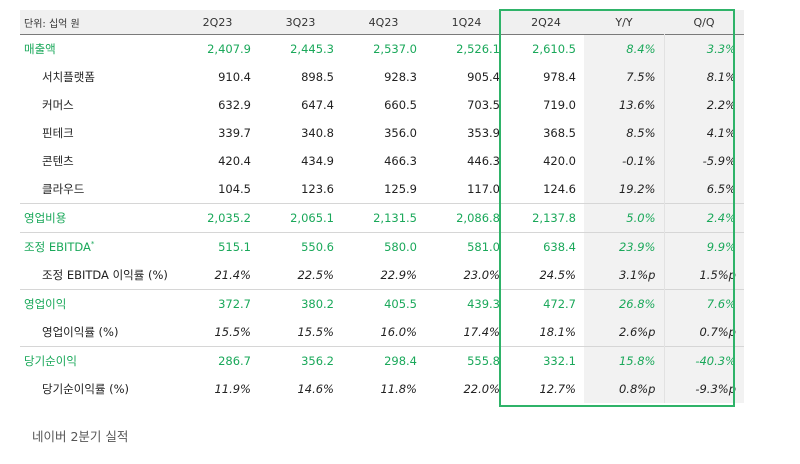 This screenshot has height=464, width=800. What do you see at coordinates (86, 389) in the screenshot?
I see `row-label-text: 당기순이익률 (%)` at bounding box center [86, 389].